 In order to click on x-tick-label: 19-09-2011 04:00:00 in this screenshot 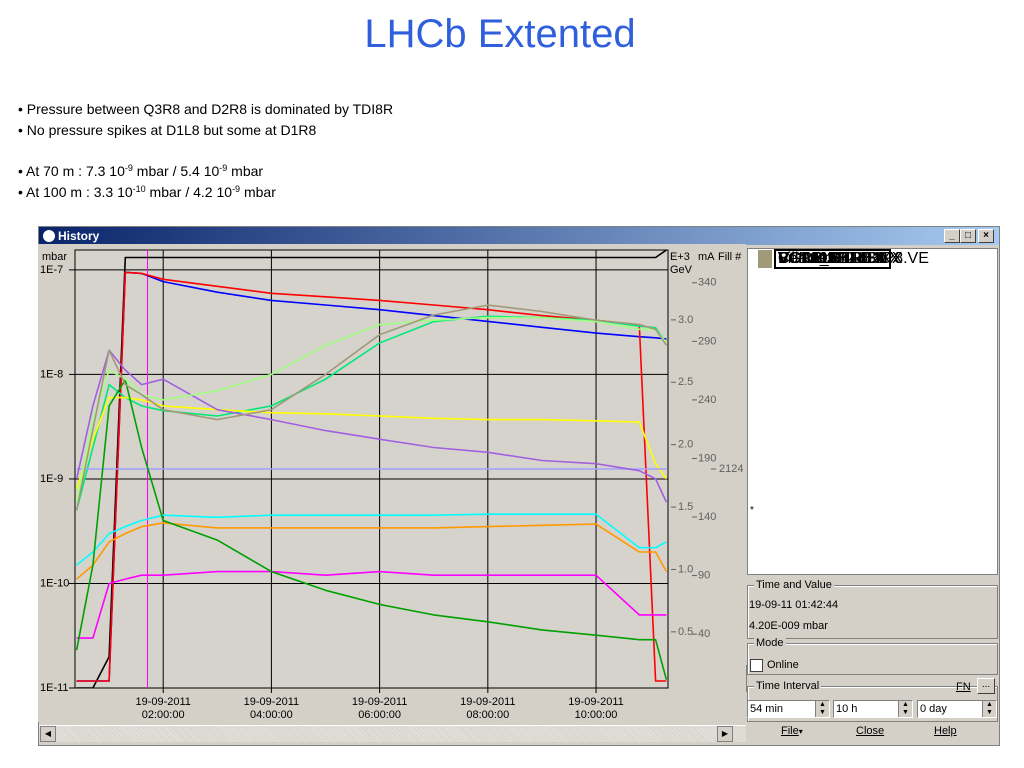, I will do `click(271, 708)`.